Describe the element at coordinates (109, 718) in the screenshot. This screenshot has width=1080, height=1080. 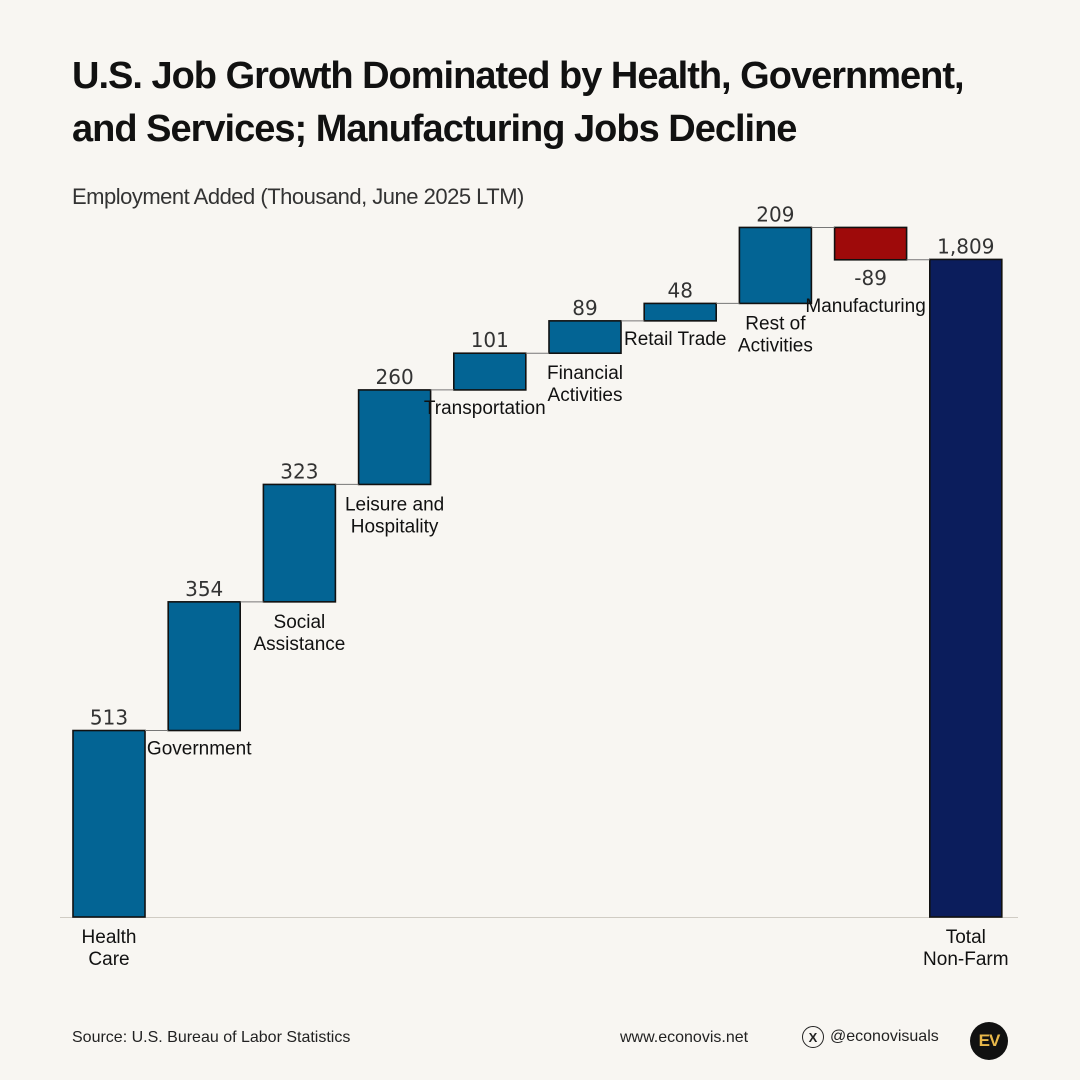
I see `value-label-health-care: 513` at that location.